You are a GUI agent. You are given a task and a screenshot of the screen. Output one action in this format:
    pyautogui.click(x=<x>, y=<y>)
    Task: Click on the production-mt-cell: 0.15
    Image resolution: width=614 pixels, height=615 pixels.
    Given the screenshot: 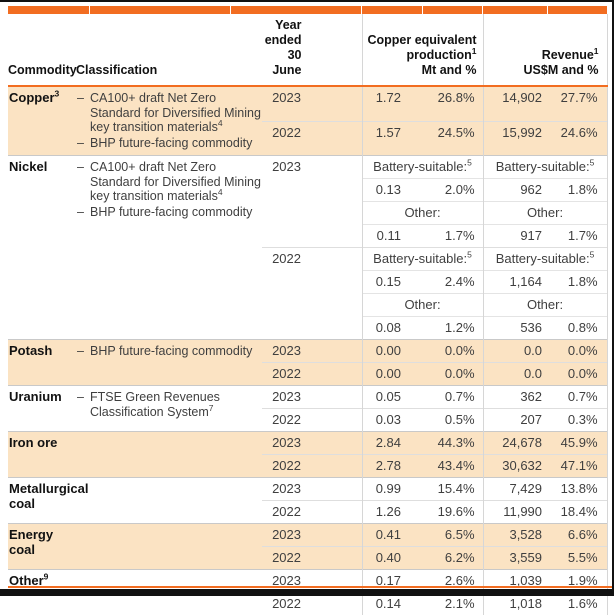 What is the action you would take?
    pyautogui.click(x=392, y=282)
    